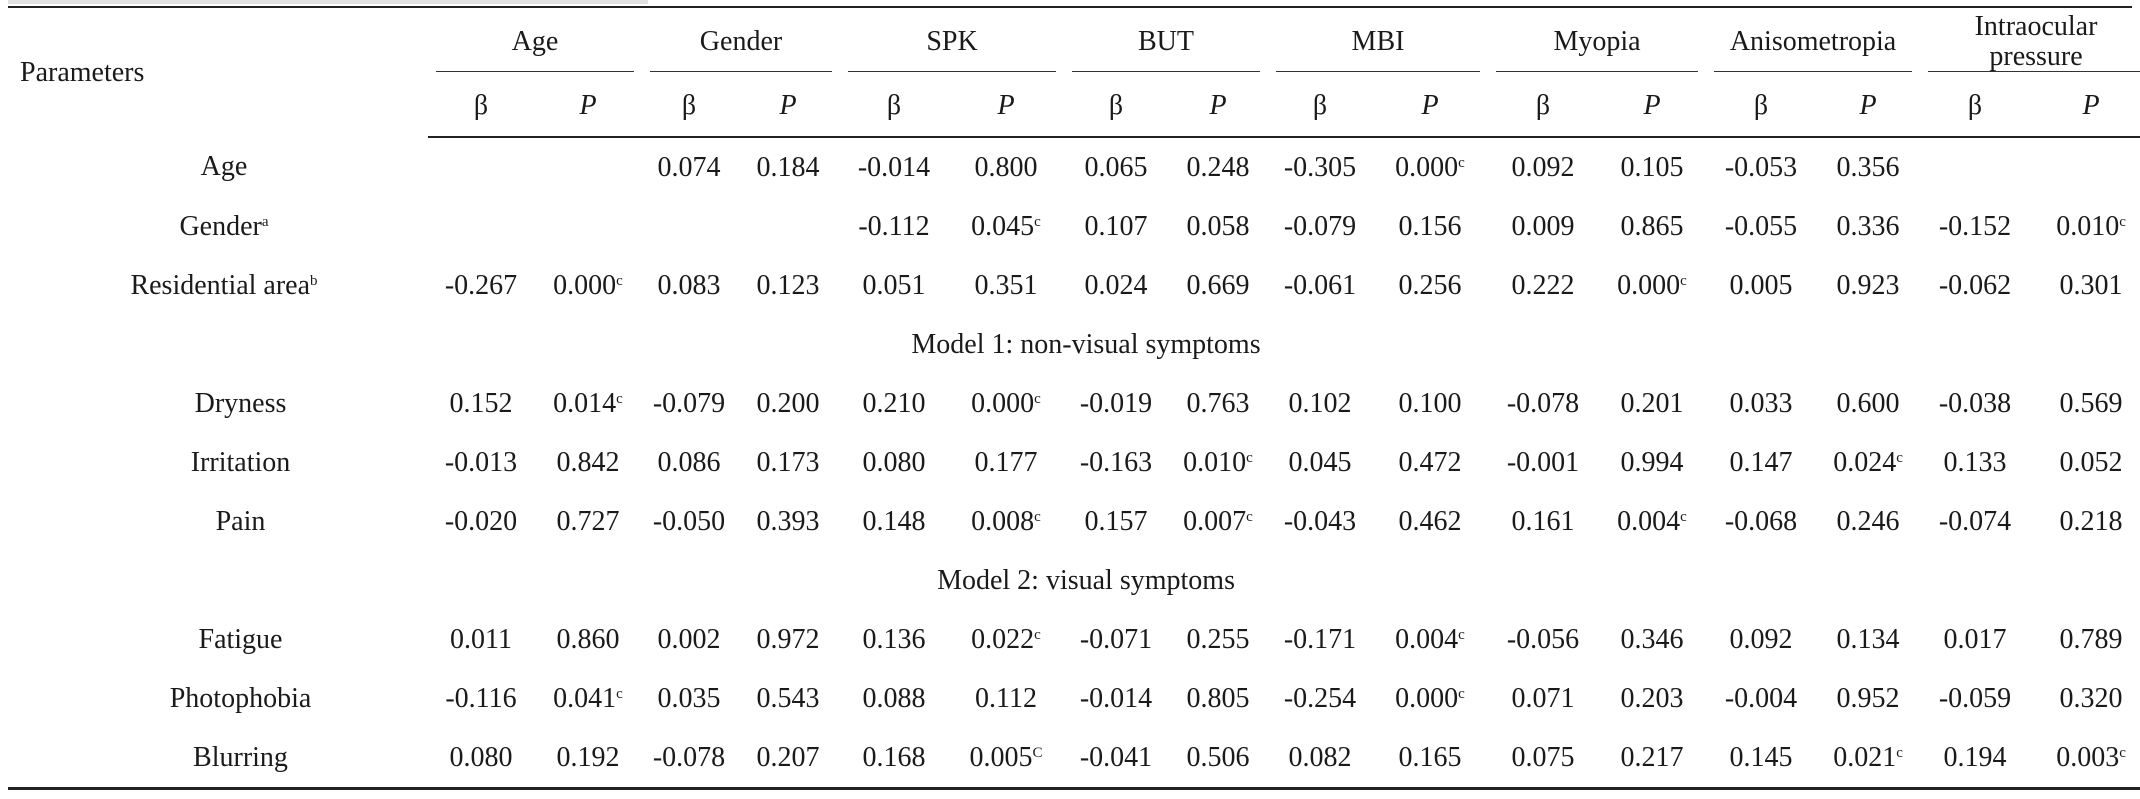 The height and width of the screenshot is (799, 2140). Describe the element at coordinates (218, 698) in the screenshot. I see `row-label: Photophobia` at that location.